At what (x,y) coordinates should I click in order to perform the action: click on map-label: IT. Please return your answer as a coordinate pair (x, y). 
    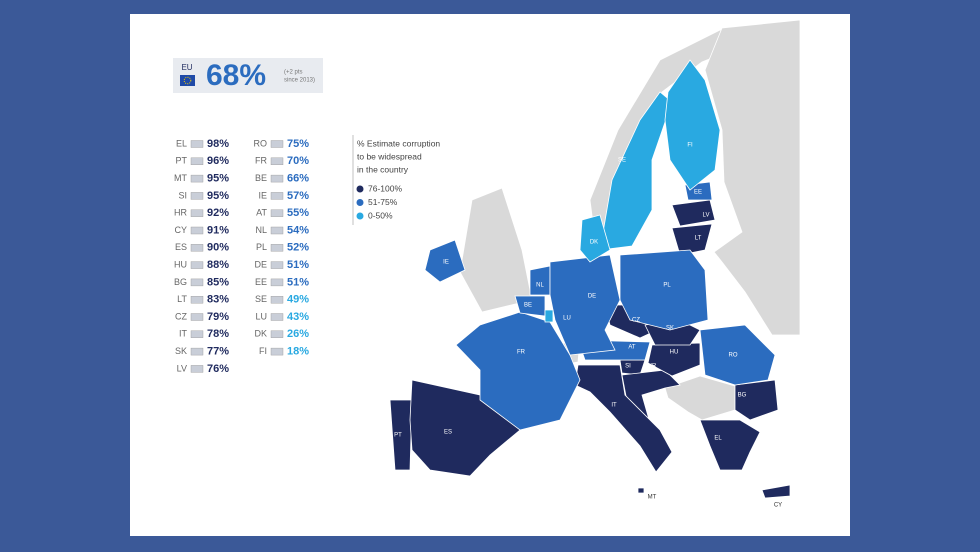
    Looking at the image, I should click on (614, 406).